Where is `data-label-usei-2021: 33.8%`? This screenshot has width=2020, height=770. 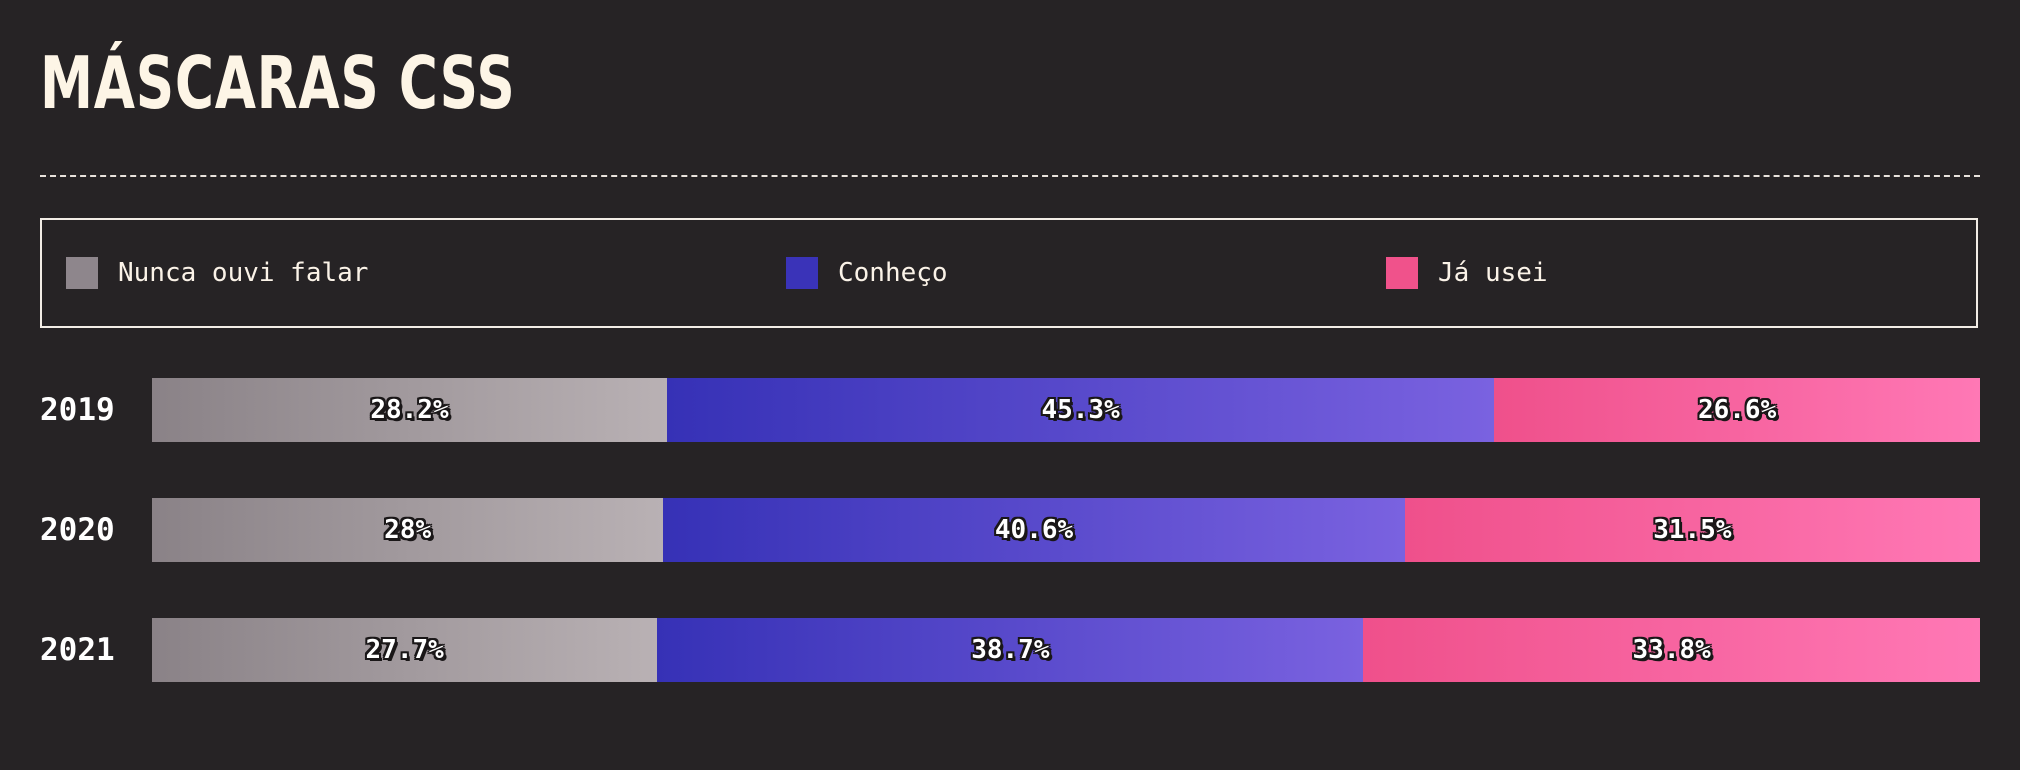
data-label-usei-2021: 33.8% is located at coordinates (1671, 650).